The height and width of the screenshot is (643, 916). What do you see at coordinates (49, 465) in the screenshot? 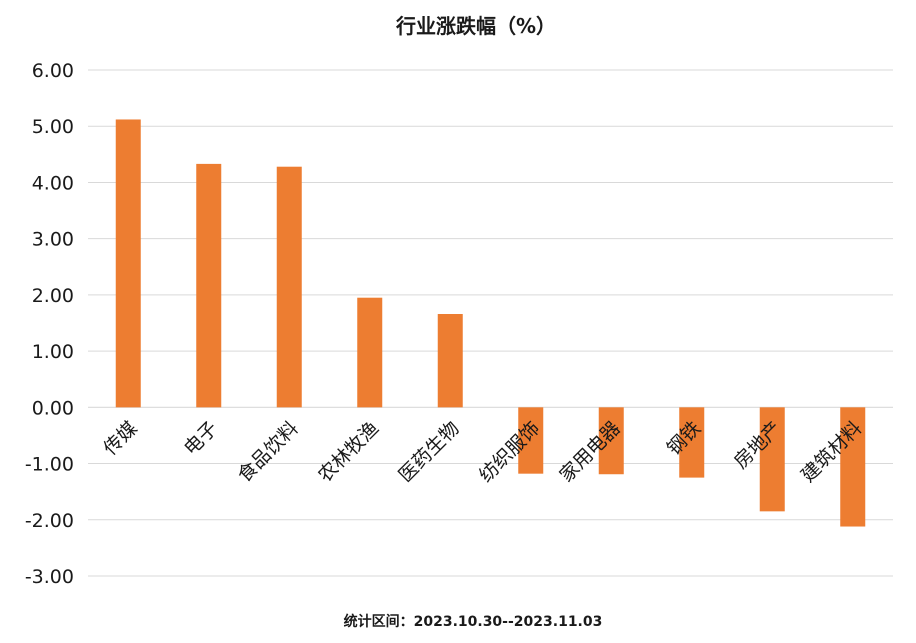
I see `y-tick-label: -1.00` at bounding box center [49, 465].